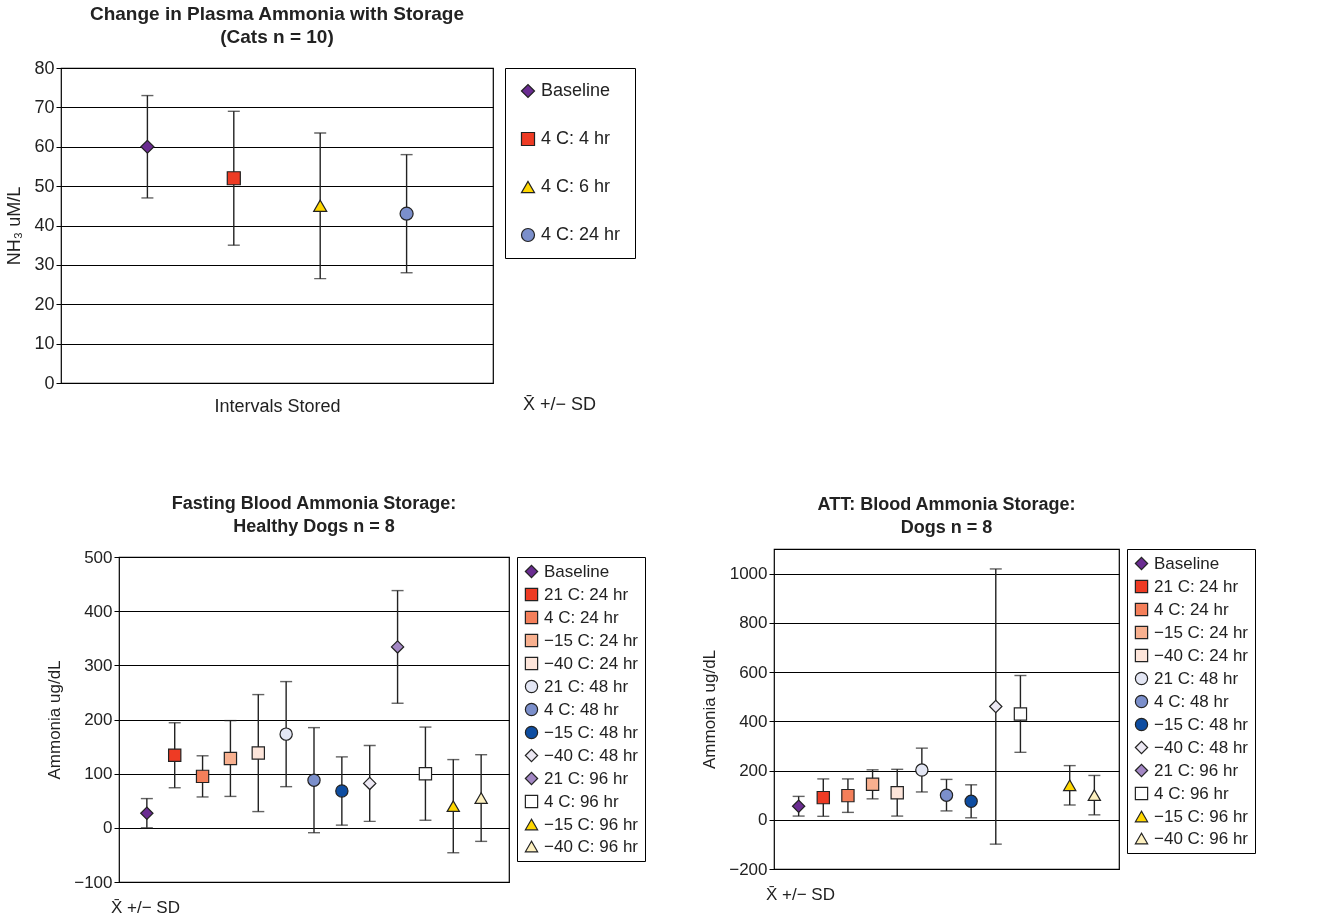 This screenshot has height=916, width=1330. I want to click on y-tick-label: 80, so click(44, 67).